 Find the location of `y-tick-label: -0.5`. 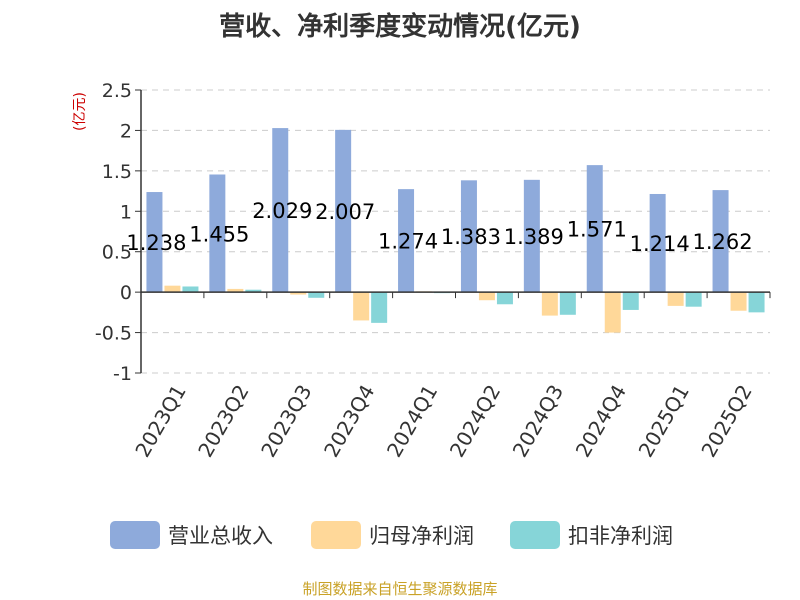

y-tick-label: -0.5 is located at coordinates (113, 334).